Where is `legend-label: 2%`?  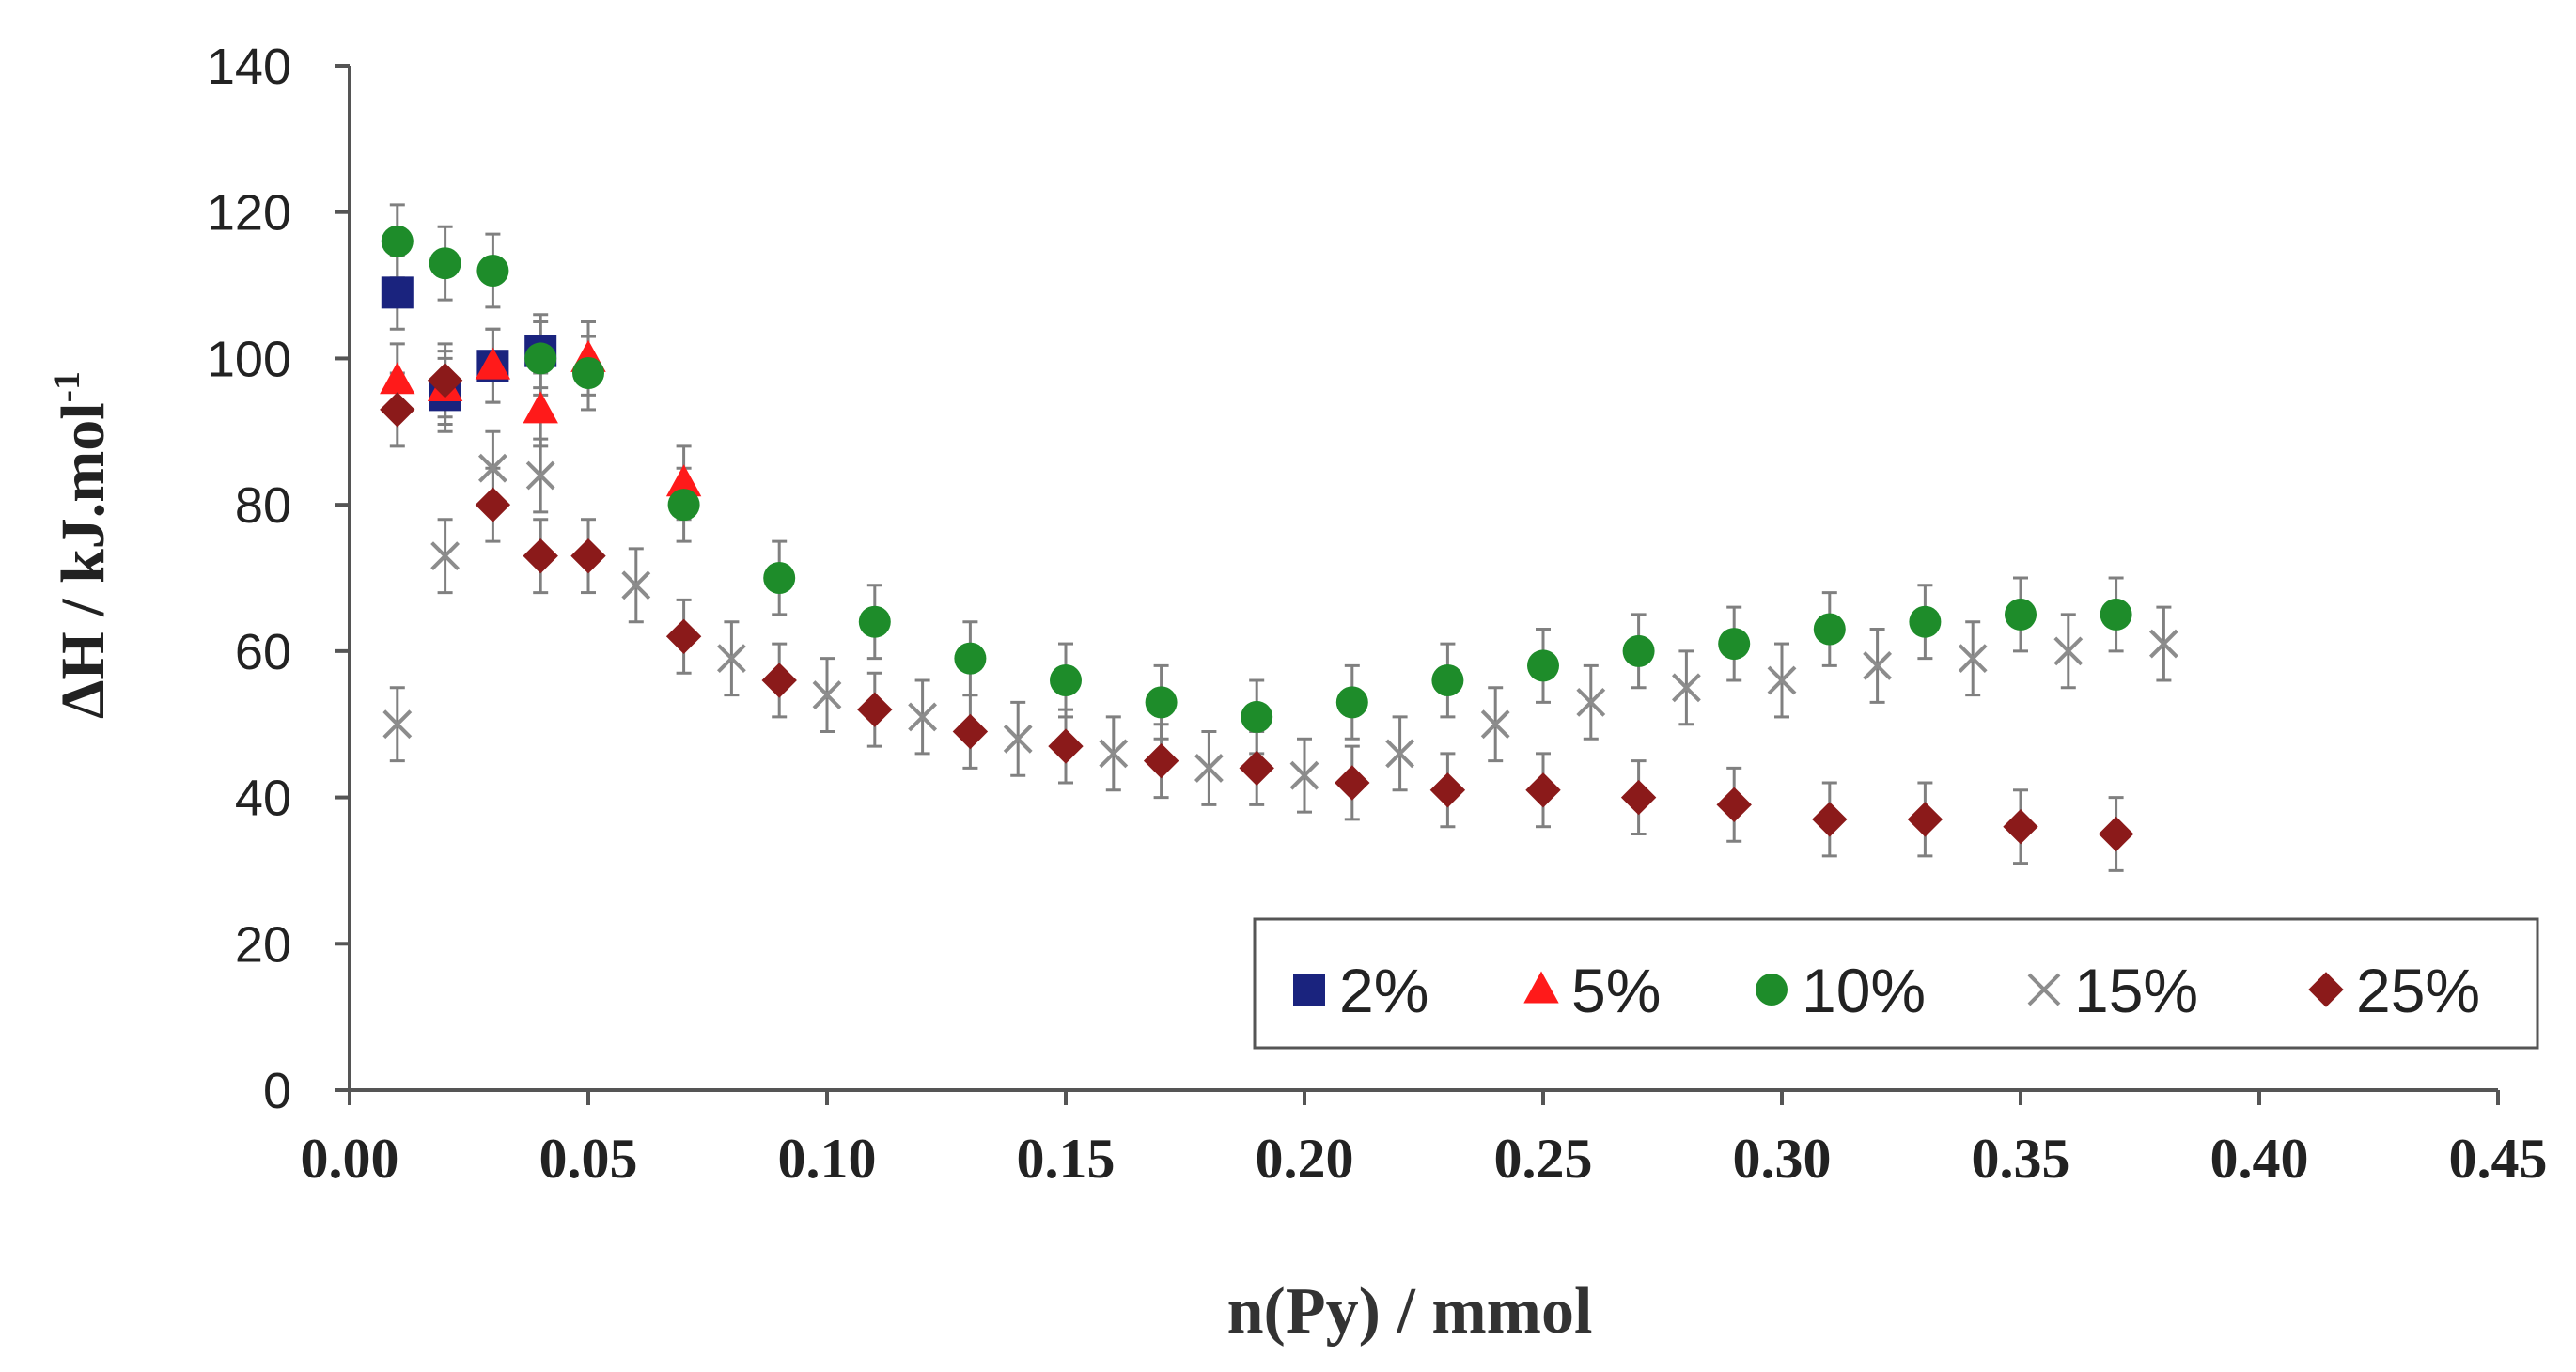
legend-label: 2% is located at coordinates (1384, 990).